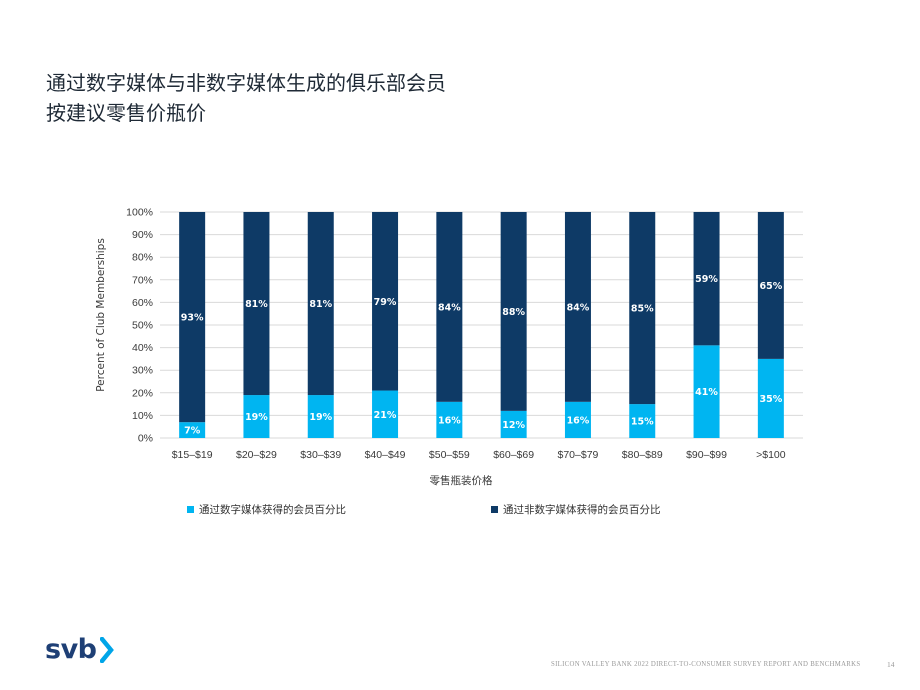 The image size is (920, 690). Describe the element at coordinates (190, 509) in the screenshot. I see `legend-swatch-digital` at that location.